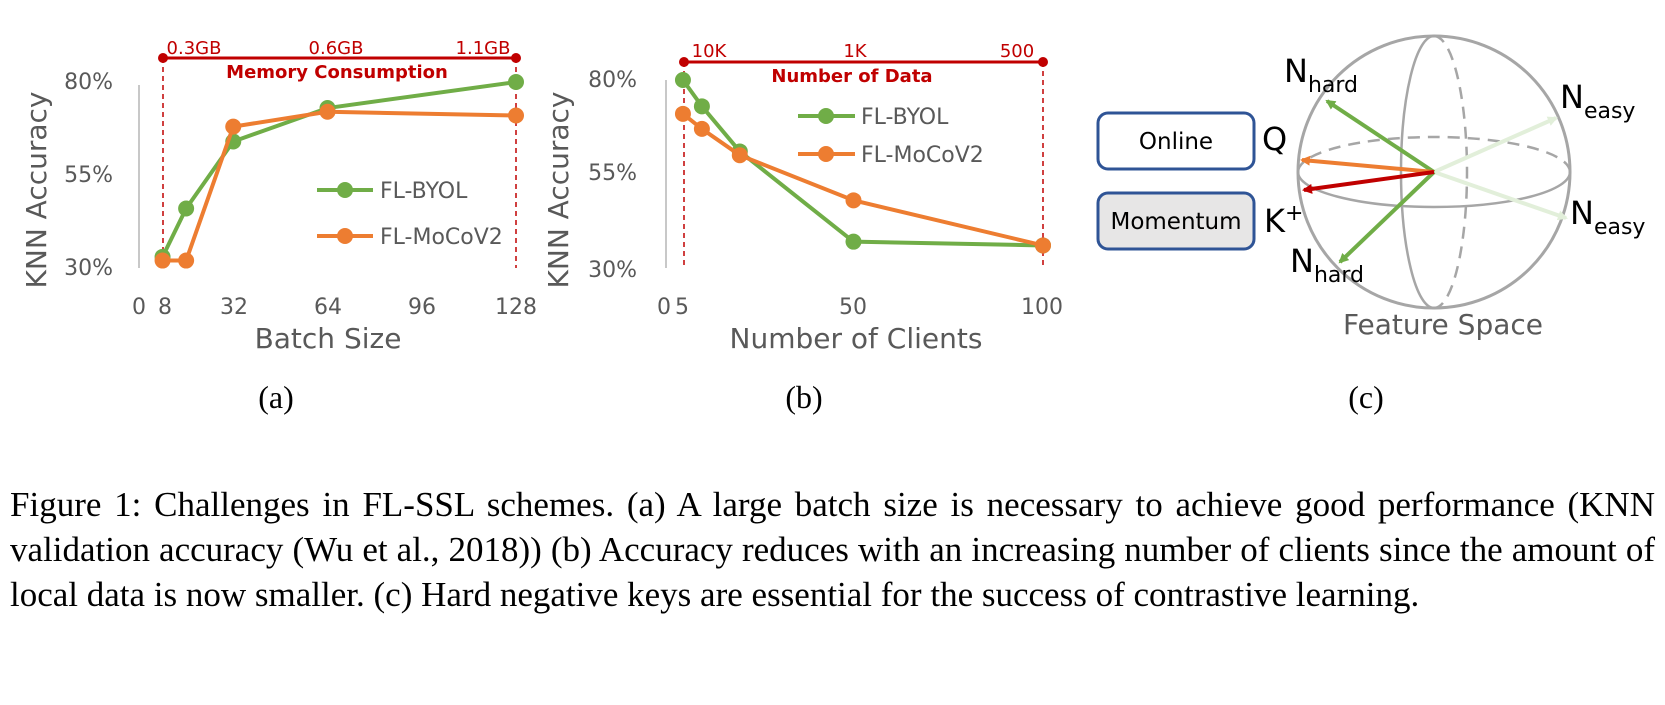  Describe the element at coordinates (1366, 397) in the screenshot. I see `panel-label-c: (c)` at that location.